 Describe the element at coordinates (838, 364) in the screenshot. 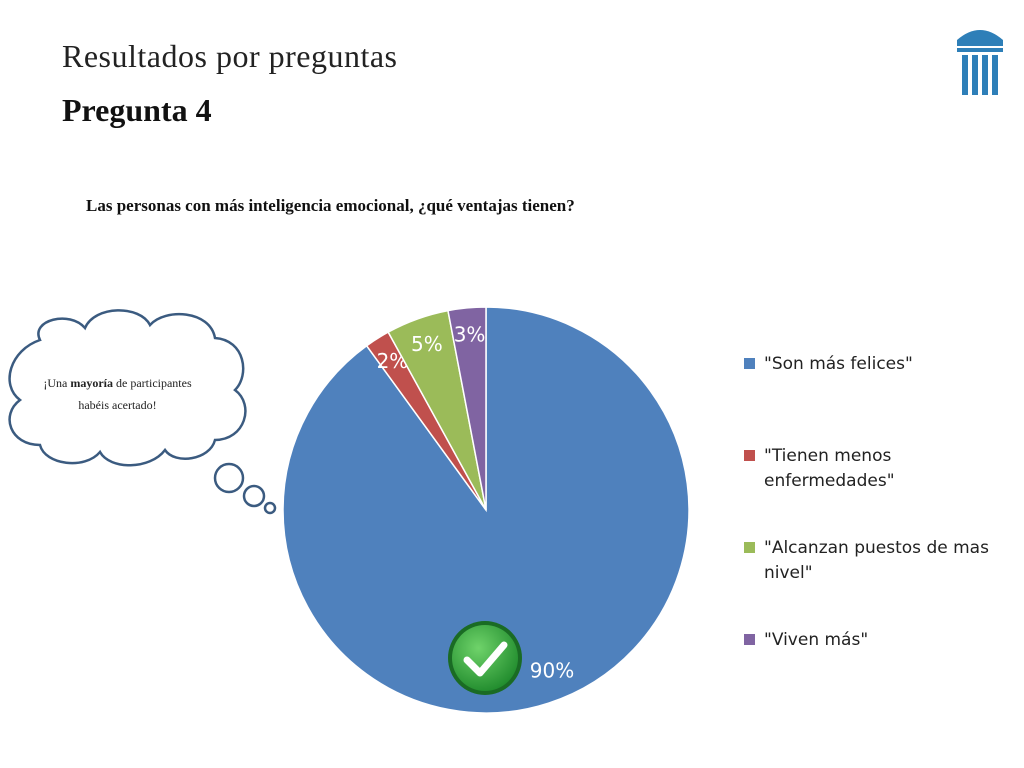

I see `legend-label: "Son más felices"` at that location.